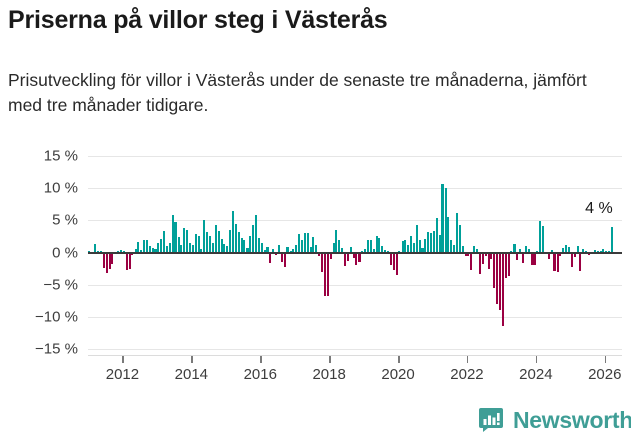 The height and width of the screenshot is (439, 631). Describe the element at coordinates (572, 419) in the screenshot. I see `logo-wordmark: Newsworthy` at that location.